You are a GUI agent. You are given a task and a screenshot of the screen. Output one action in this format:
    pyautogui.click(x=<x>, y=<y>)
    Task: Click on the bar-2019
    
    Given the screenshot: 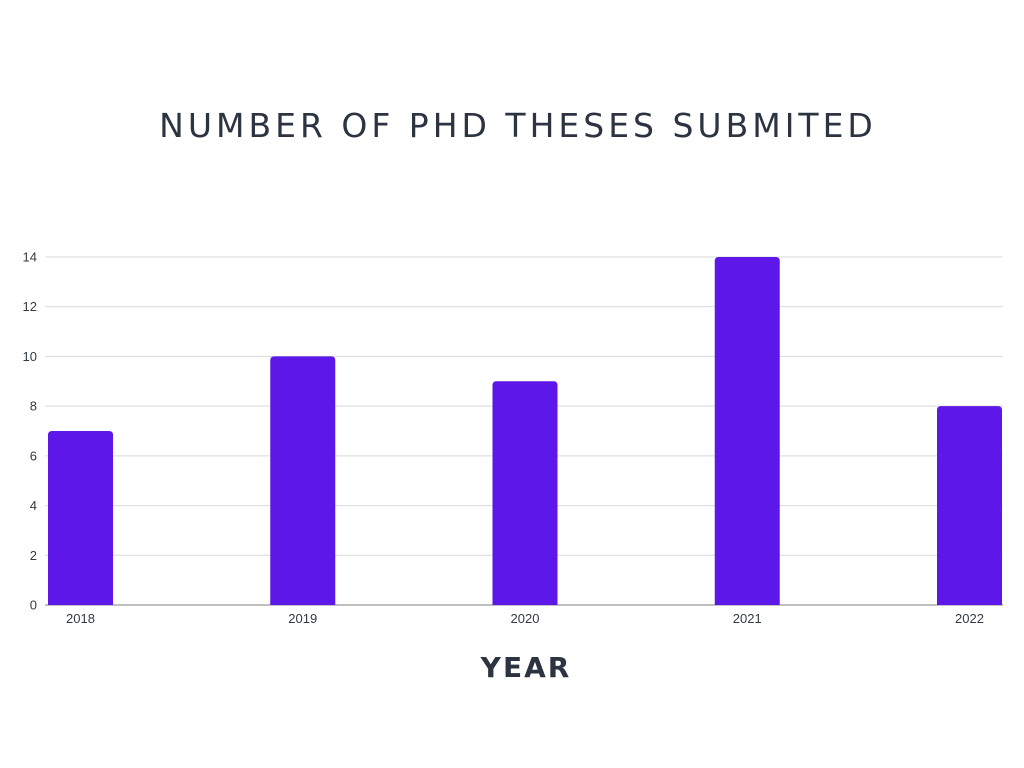 What is the action you would take?
    pyautogui.click(x=303, y=480)
    